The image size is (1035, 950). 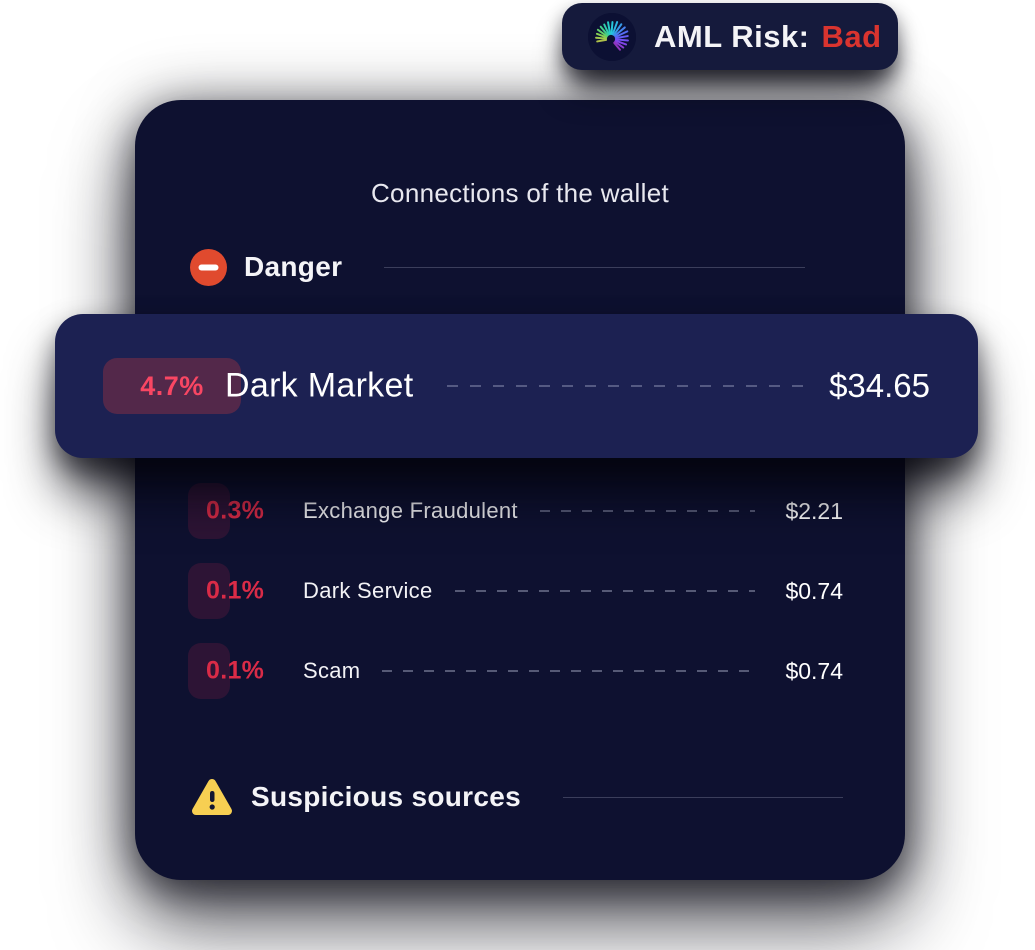 What do you see at coordinates (293, 266) in the screenshot?
I see `danger-section-label: Danger` at bounding box center [293, 266].